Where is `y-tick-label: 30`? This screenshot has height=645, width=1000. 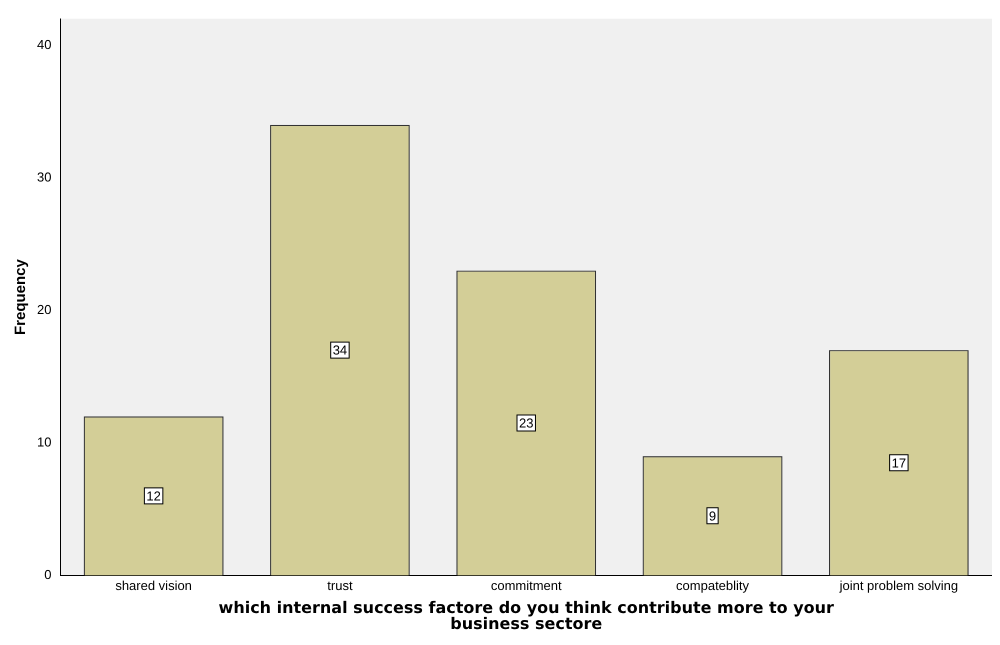
y-tick-label: 30 is located at coordinates (44, 176).